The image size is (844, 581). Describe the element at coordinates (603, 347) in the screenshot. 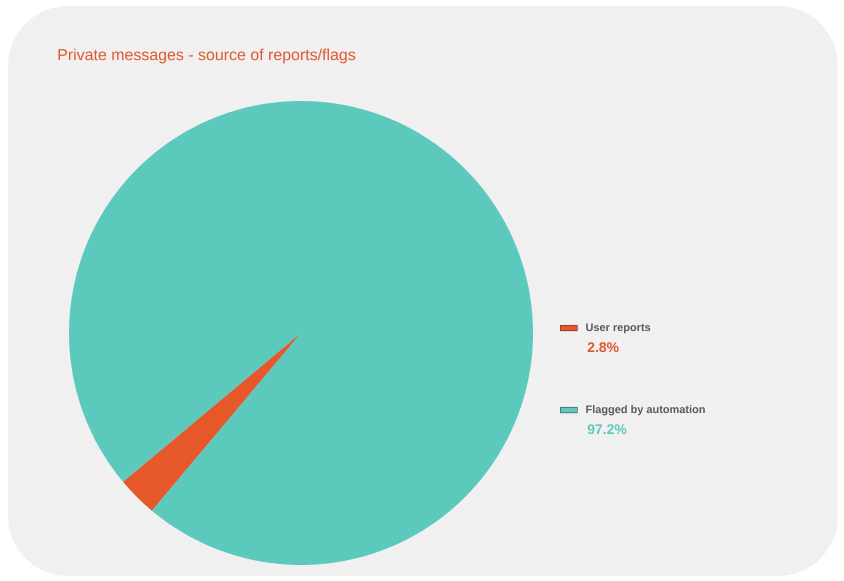

I see `data-label: 2.8%` at that location.